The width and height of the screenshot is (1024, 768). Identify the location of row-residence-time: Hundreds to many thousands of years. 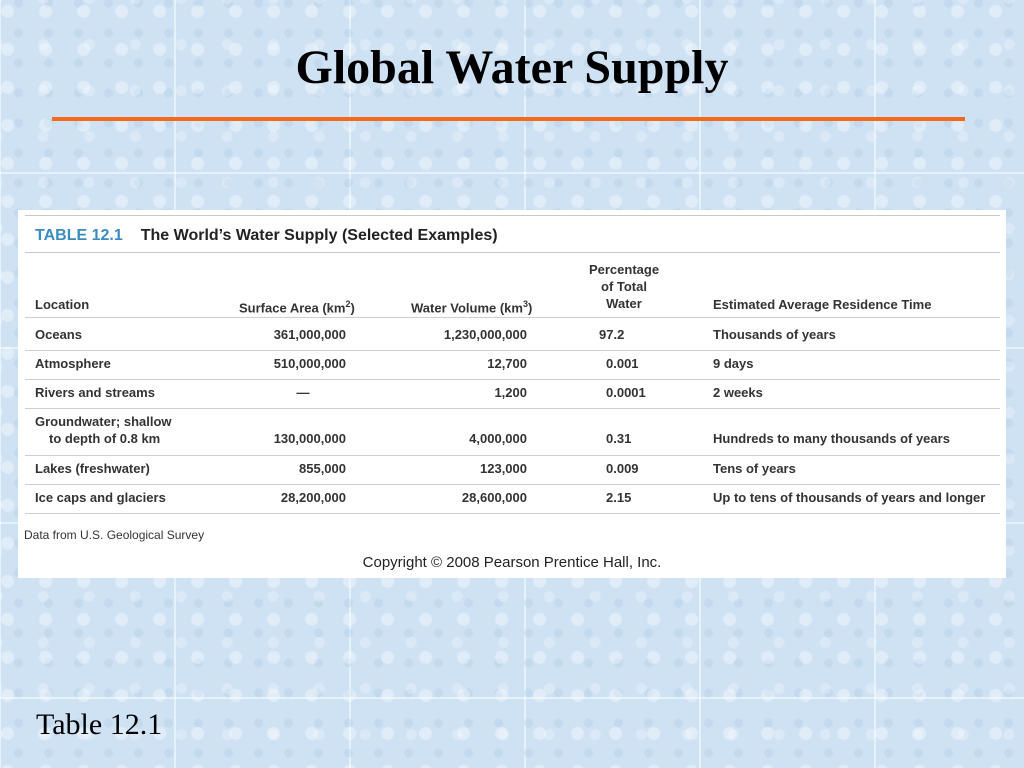
(831, 438).